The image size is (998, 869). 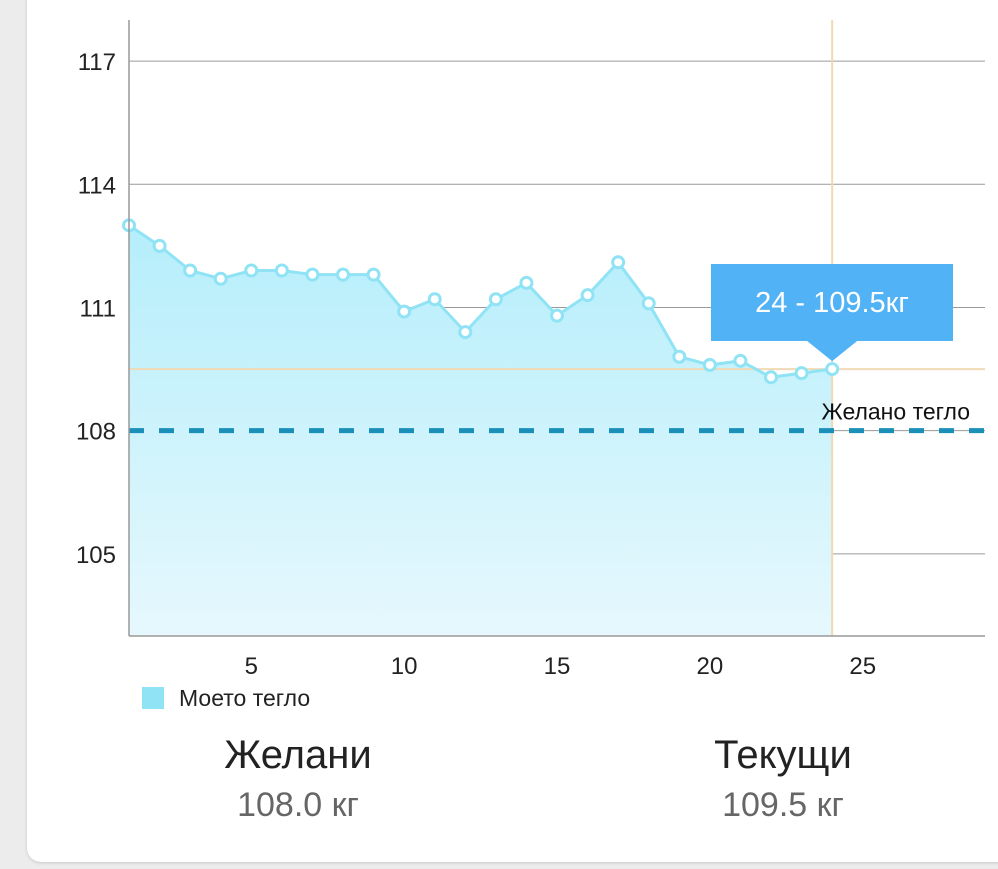 I want to click on x-tick-label: 15, so click(x=557, y=666).